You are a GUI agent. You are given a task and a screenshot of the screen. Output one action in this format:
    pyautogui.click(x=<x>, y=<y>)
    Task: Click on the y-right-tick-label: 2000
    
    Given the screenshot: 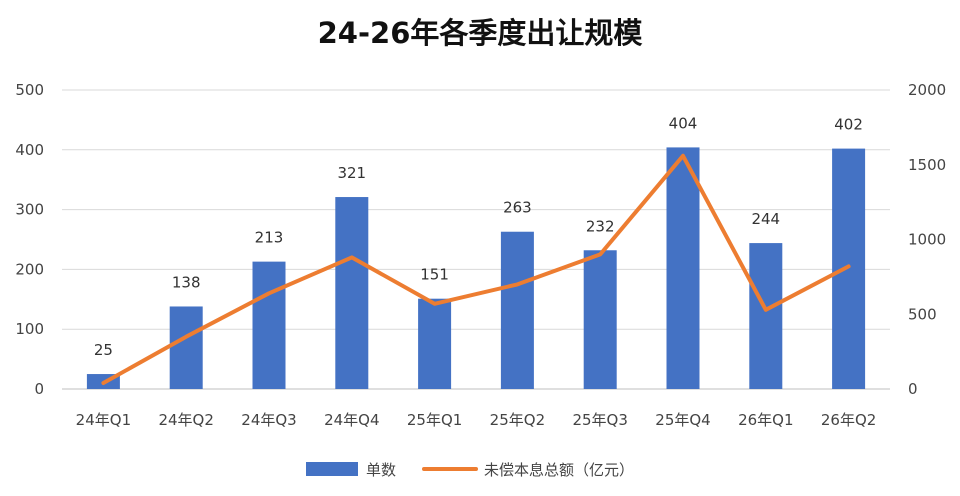 What is the action you would take?
    pyautogui.click(x=927, y=90)
    